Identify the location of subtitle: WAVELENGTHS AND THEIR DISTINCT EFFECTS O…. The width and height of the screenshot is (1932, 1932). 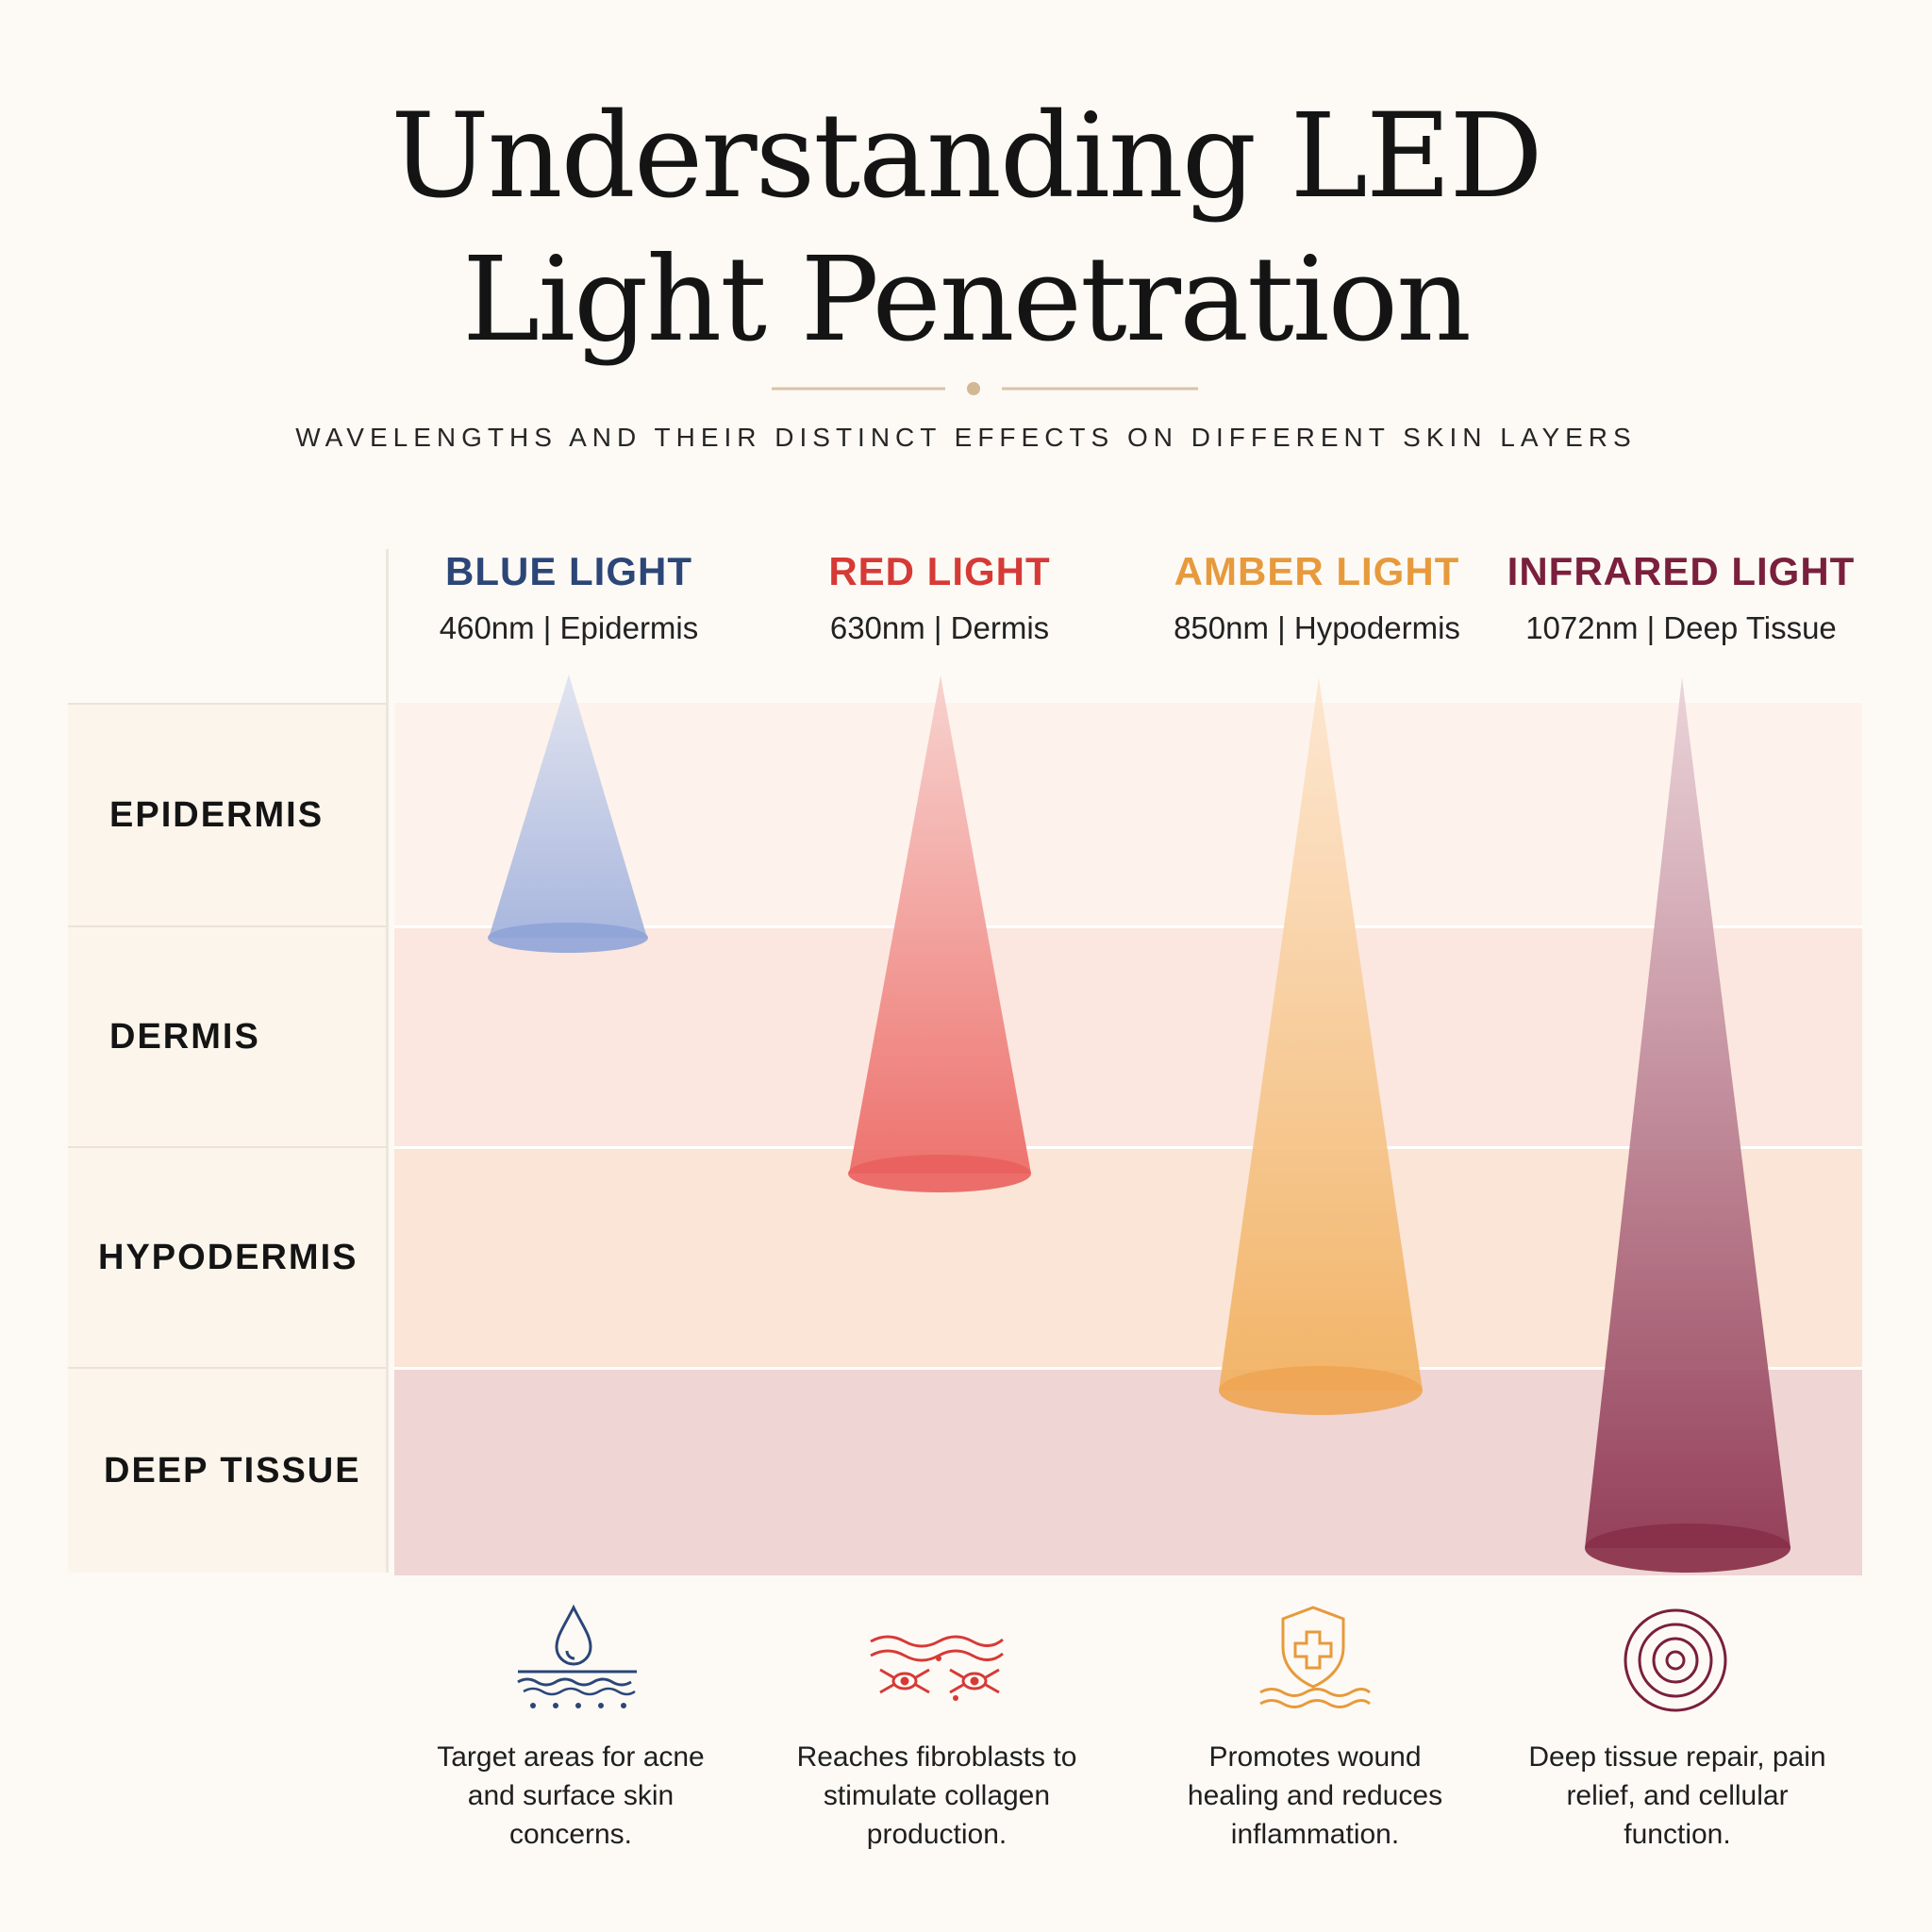
(966, 437).